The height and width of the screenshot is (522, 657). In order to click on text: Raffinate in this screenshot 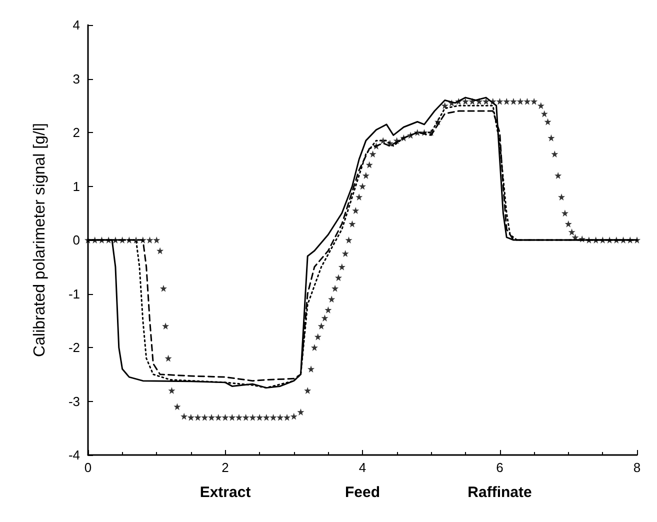, I will do `click(500, 492)`.